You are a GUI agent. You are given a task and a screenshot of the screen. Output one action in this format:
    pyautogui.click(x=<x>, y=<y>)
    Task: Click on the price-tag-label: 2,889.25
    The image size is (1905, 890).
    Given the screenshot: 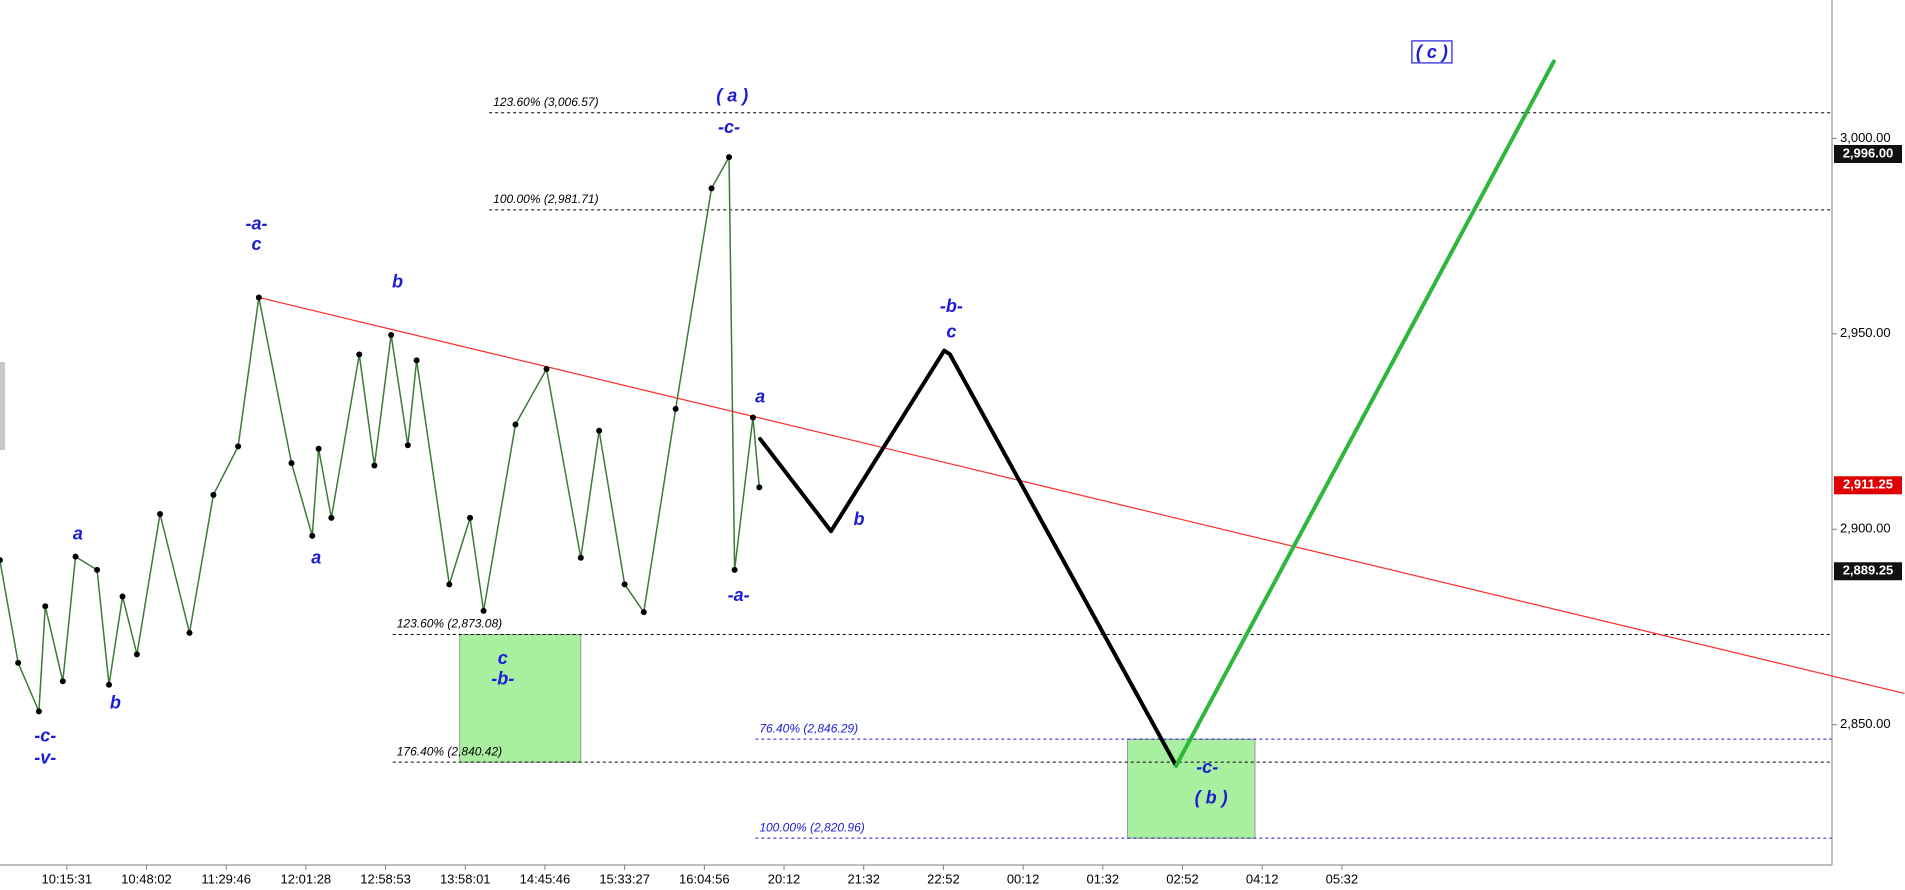 What is the action you would take?
    pyautogui.click(x=1868, y=570)
    